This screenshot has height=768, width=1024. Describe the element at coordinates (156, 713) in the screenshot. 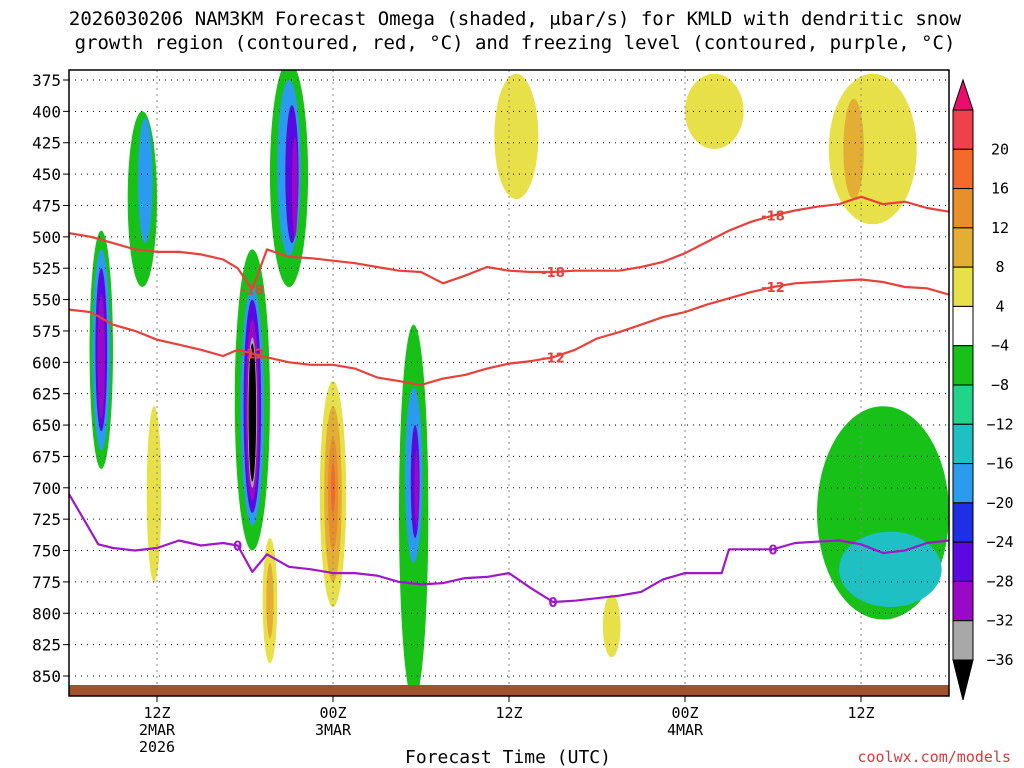

I see `x-tick-label-0-0: 12Z` at that location.